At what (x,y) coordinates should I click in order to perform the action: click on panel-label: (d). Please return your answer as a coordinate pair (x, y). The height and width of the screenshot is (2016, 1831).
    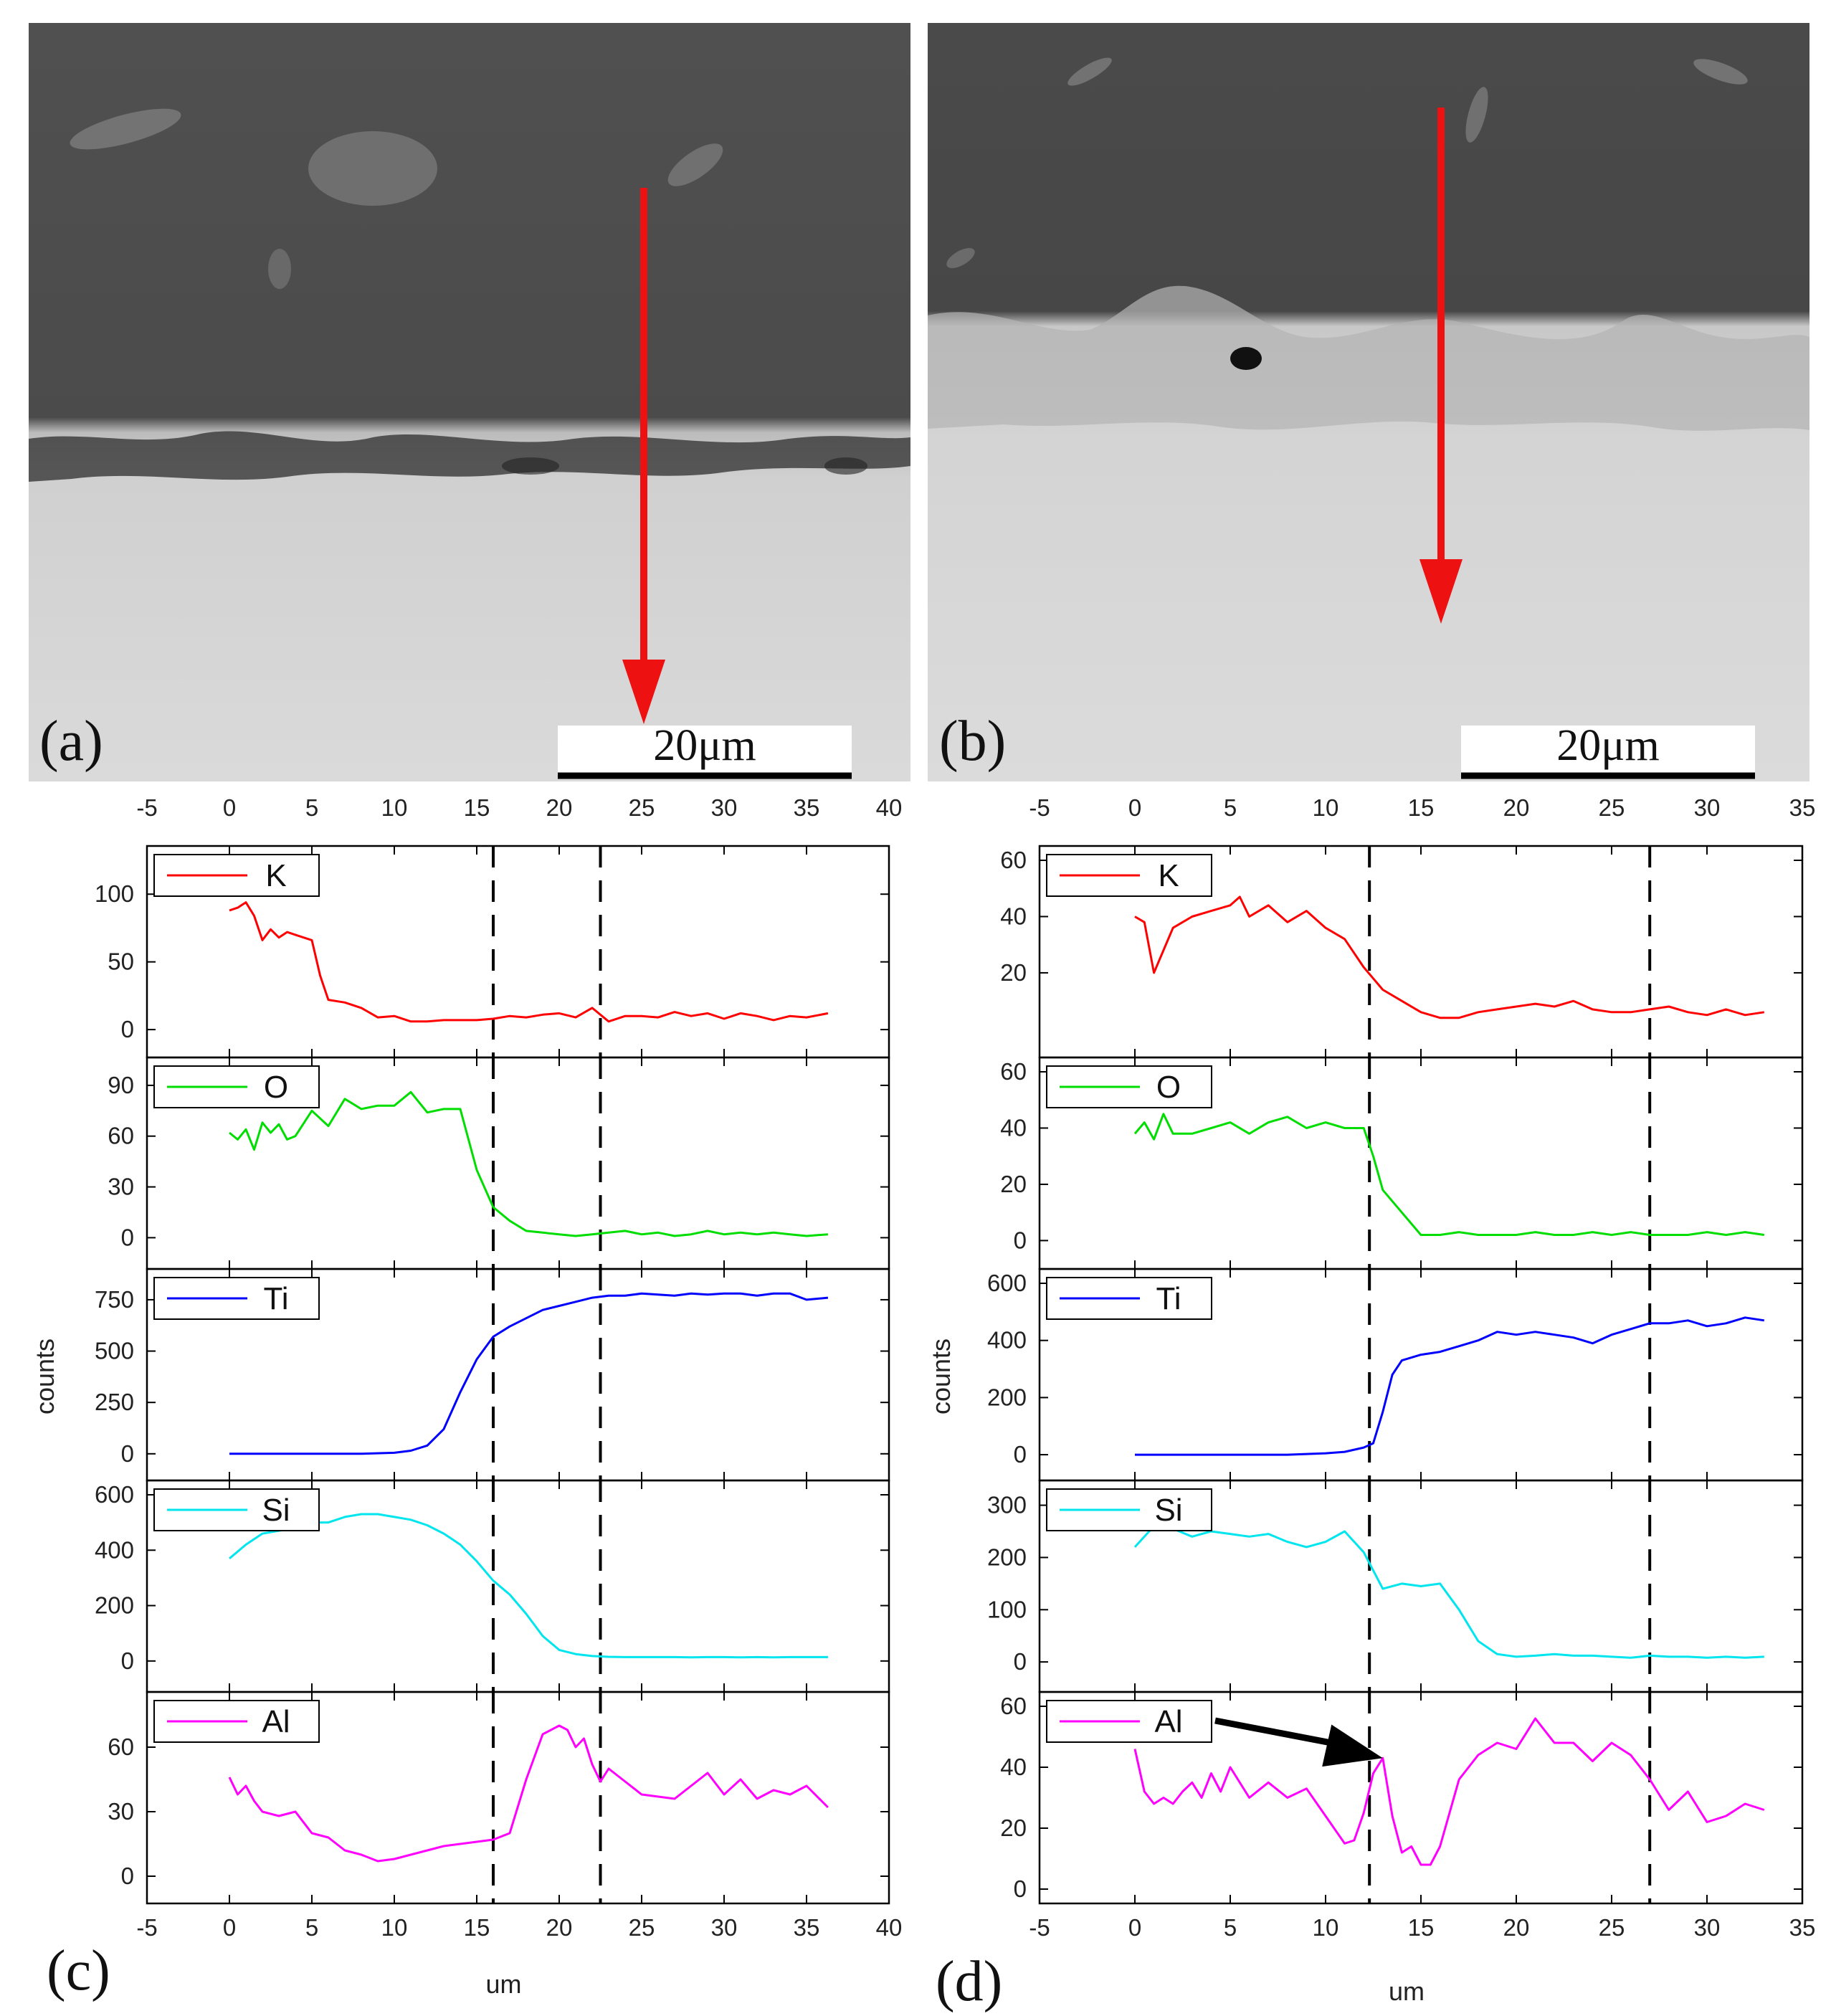
    Looking at the image, I should click on (969, 1981).